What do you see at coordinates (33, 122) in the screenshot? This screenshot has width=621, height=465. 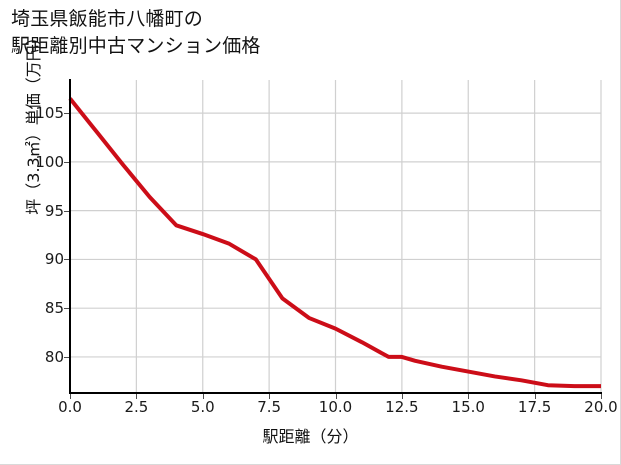 I see `y-axis-title: 坪（3.3㎡）単価（万円）` at bounding box center [33, 122].